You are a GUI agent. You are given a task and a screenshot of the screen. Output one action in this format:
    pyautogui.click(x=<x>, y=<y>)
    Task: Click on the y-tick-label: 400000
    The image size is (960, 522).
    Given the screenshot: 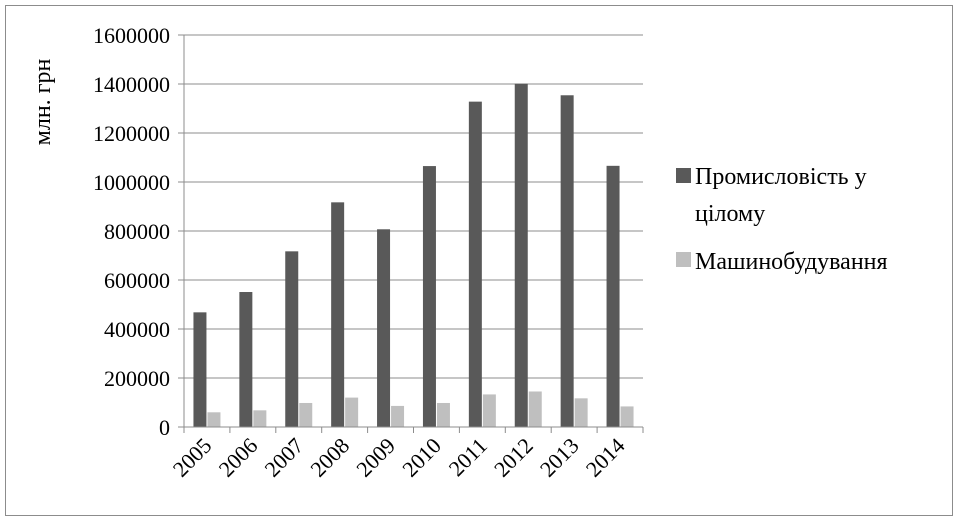 What is the action you would take?
    pyautogui.click(x=137, y=329)
    